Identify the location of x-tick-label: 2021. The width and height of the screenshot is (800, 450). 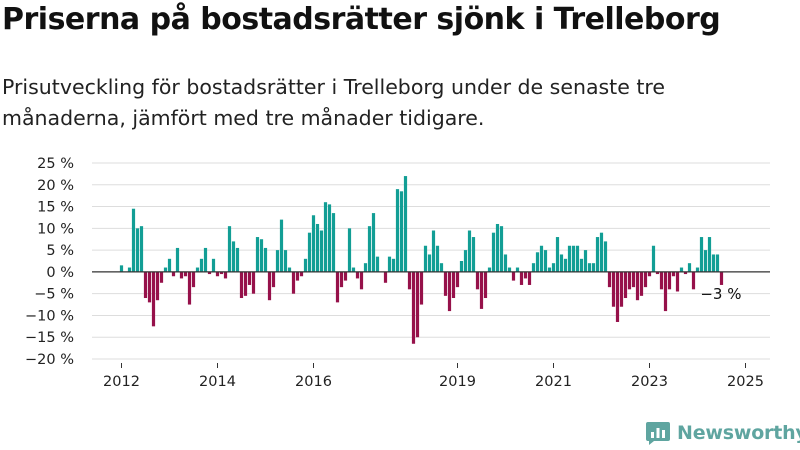
(553, 382).